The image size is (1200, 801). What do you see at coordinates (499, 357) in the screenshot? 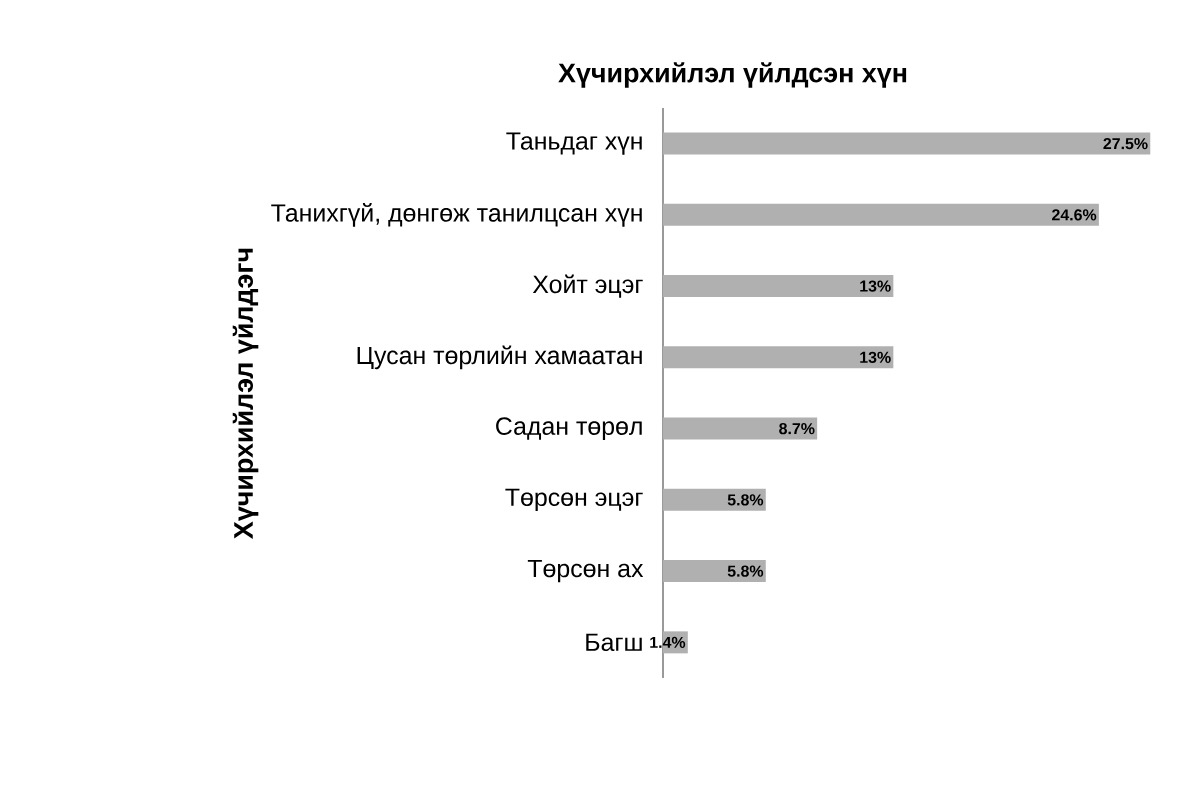
I see `y-tick-label: Цусан төрлийн хамаатан` at bounding box center [499, 357].